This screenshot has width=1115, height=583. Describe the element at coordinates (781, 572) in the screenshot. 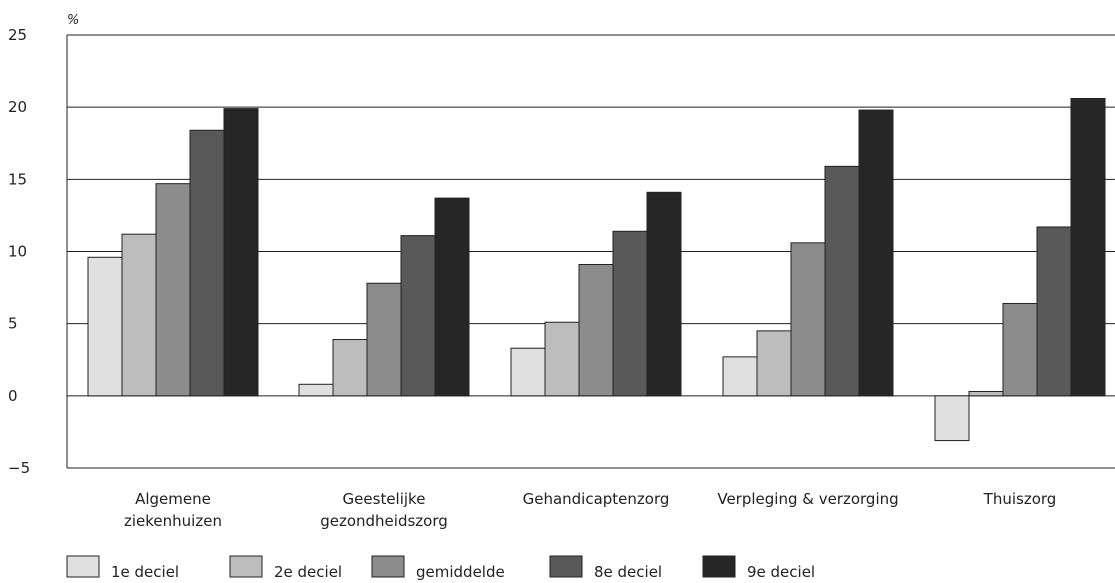

I see `legend-label: 9e deciel` at that location.